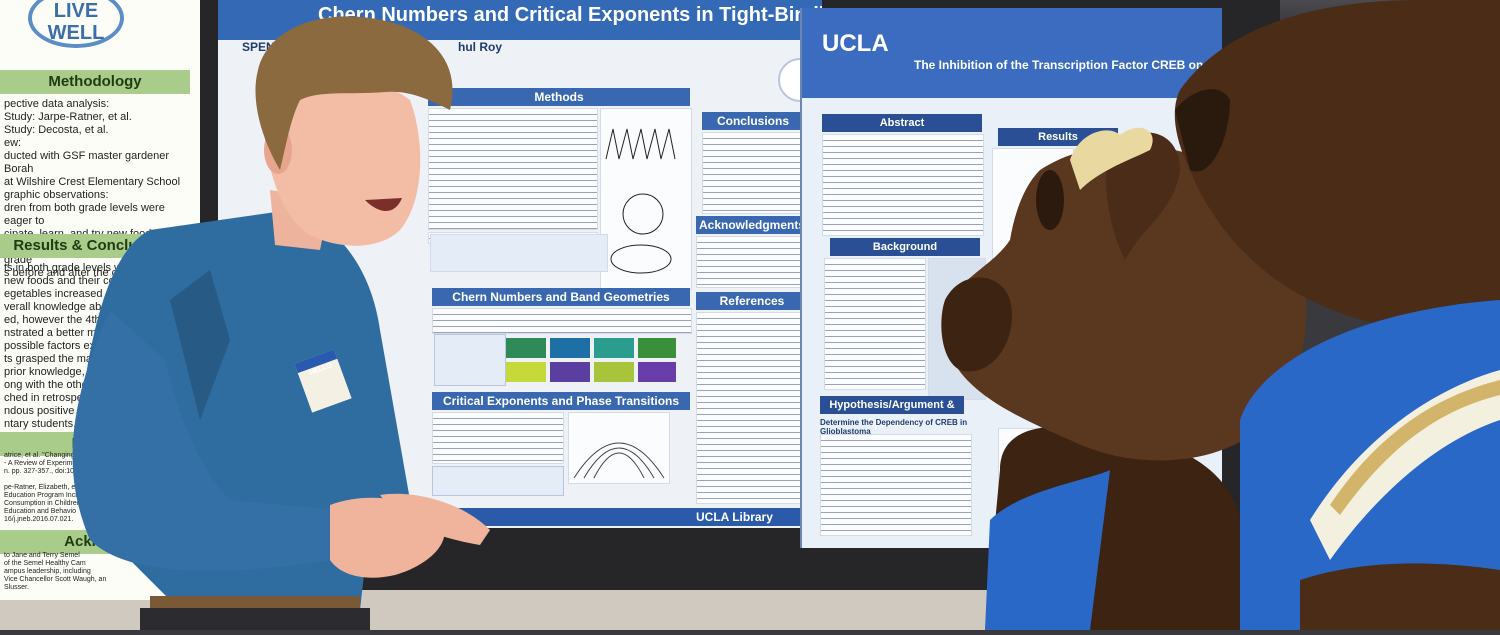 This screenshot has height=635, width=1500. I want to click on chern-text, so click(562, 321).